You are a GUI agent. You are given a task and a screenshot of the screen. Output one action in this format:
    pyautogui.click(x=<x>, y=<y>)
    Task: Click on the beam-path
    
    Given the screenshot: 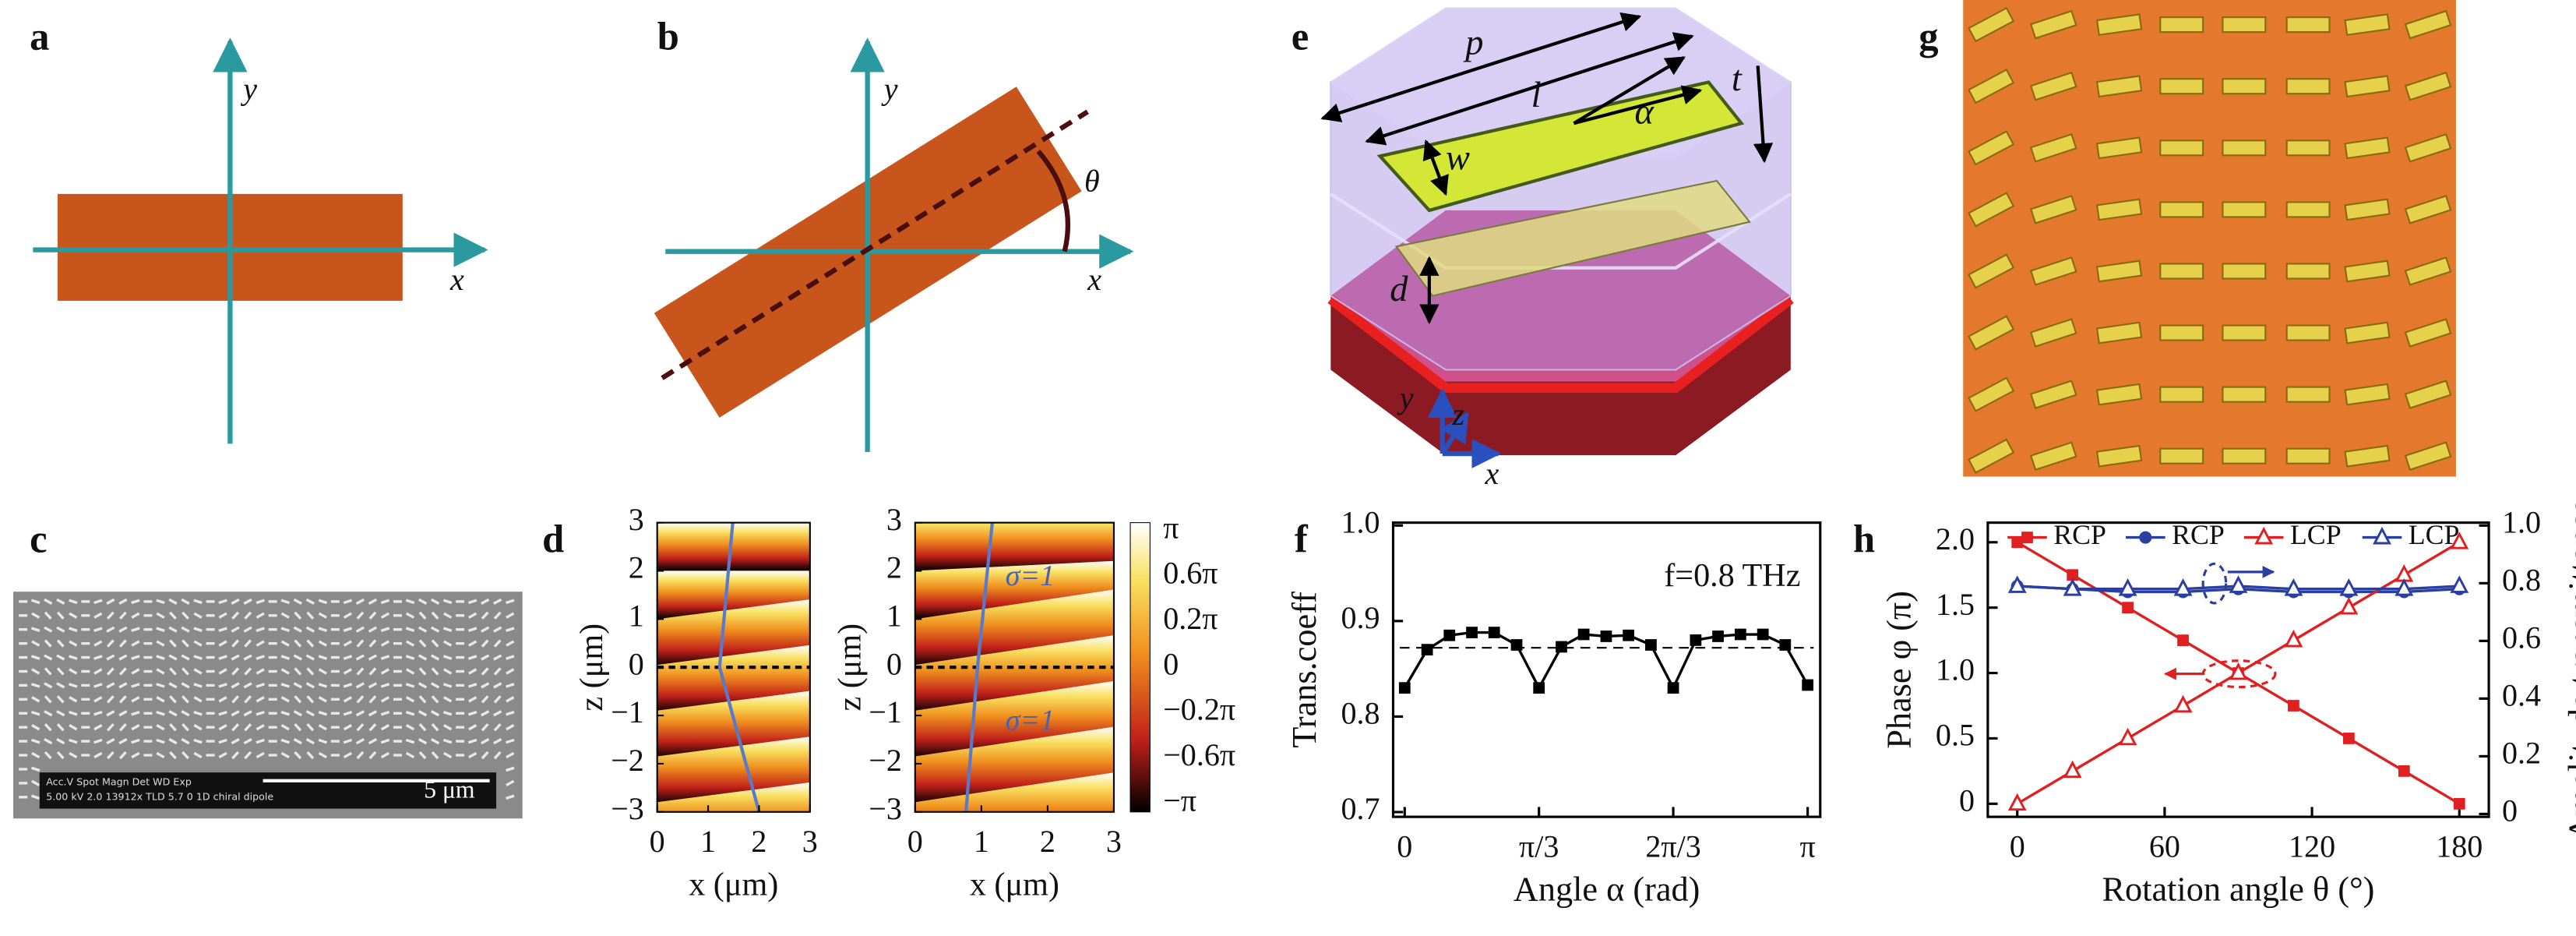 What is the action you would take?
    pyautogui.click(x=980, y=667)
    